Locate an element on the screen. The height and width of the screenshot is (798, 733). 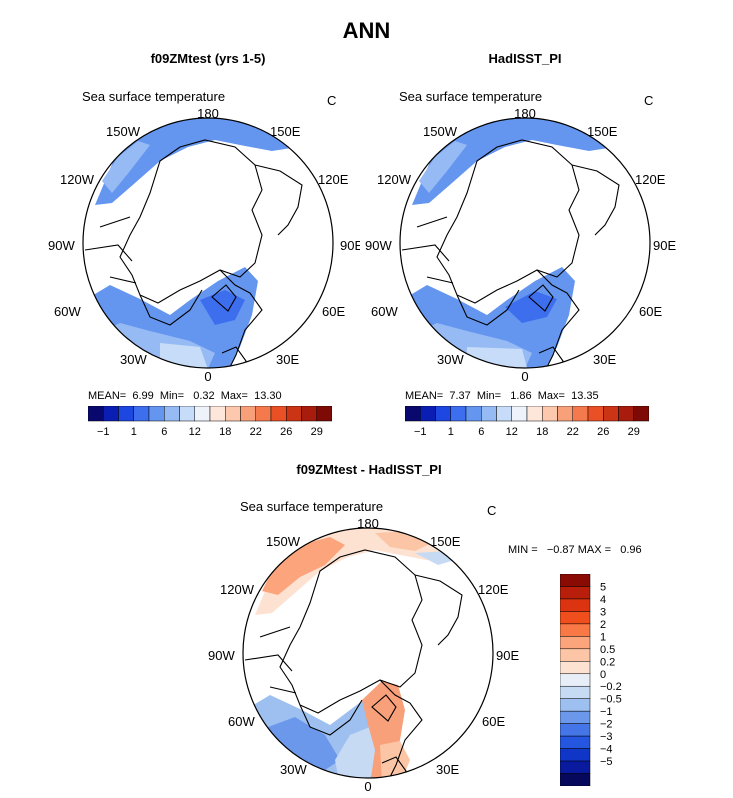
panel2-stats: MEAN= 7.37 Min= 1.86 Max= 13.35 is located at coordinates (502, 396).